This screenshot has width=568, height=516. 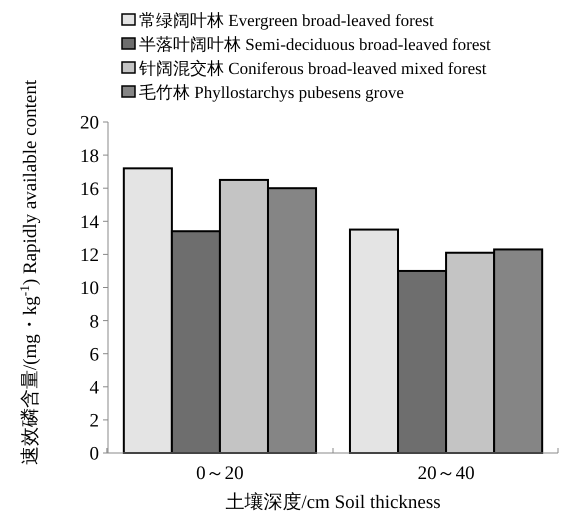 I want to click on y-tick-label: 4, so click(x=95, y=387).